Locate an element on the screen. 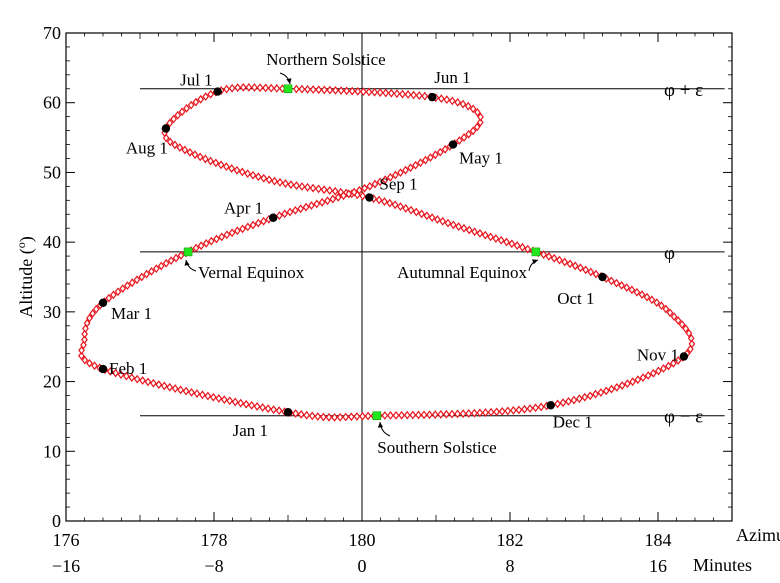 The image size is (780, 583). x-axis-label: Azimuth(o) is located at coordinates (758, 534).